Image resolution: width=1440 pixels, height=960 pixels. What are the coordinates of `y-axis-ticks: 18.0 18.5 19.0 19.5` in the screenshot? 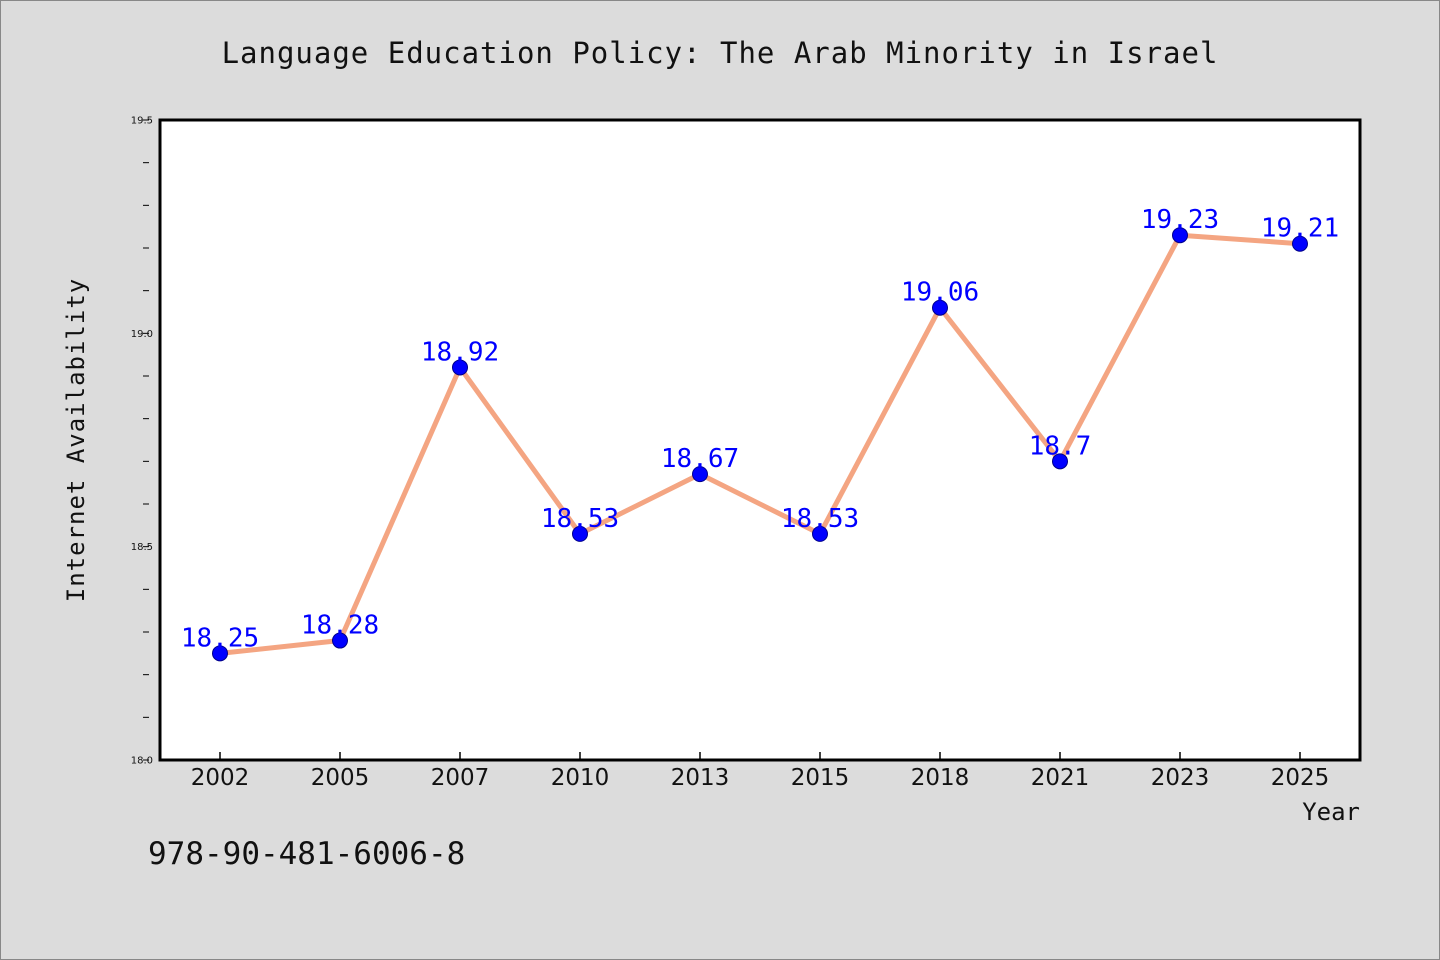 It's located at (142, 441).